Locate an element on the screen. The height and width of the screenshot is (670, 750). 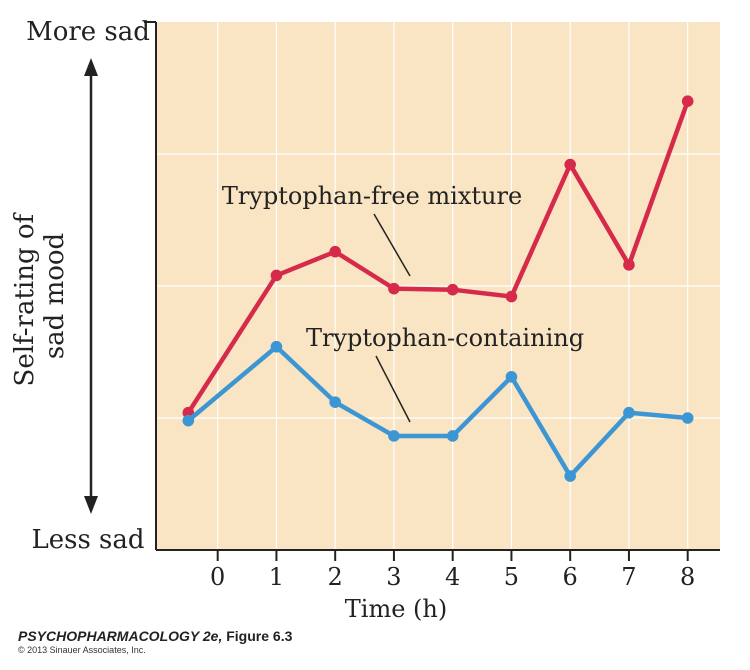
x-tick-label: 4 is located at coordinates (452, 577).